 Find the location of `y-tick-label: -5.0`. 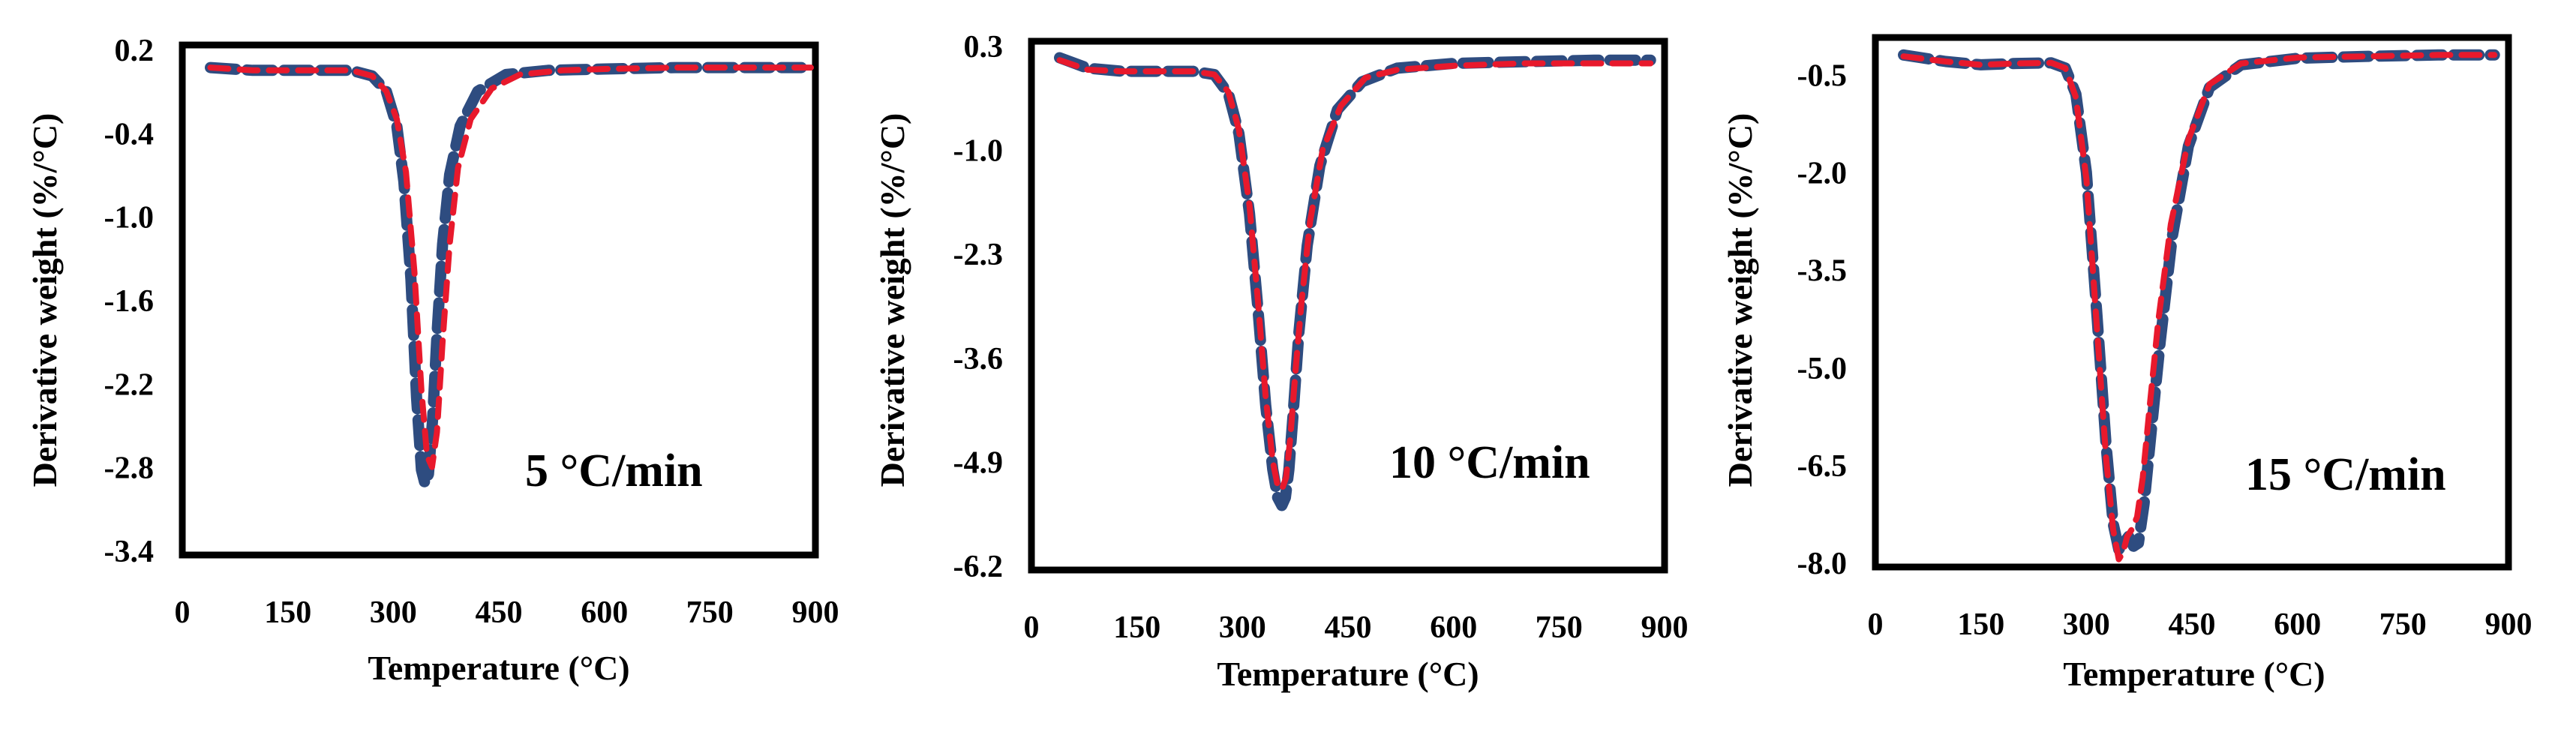

y-tick-label: -5.0 is located at coordinates (1822, 369).